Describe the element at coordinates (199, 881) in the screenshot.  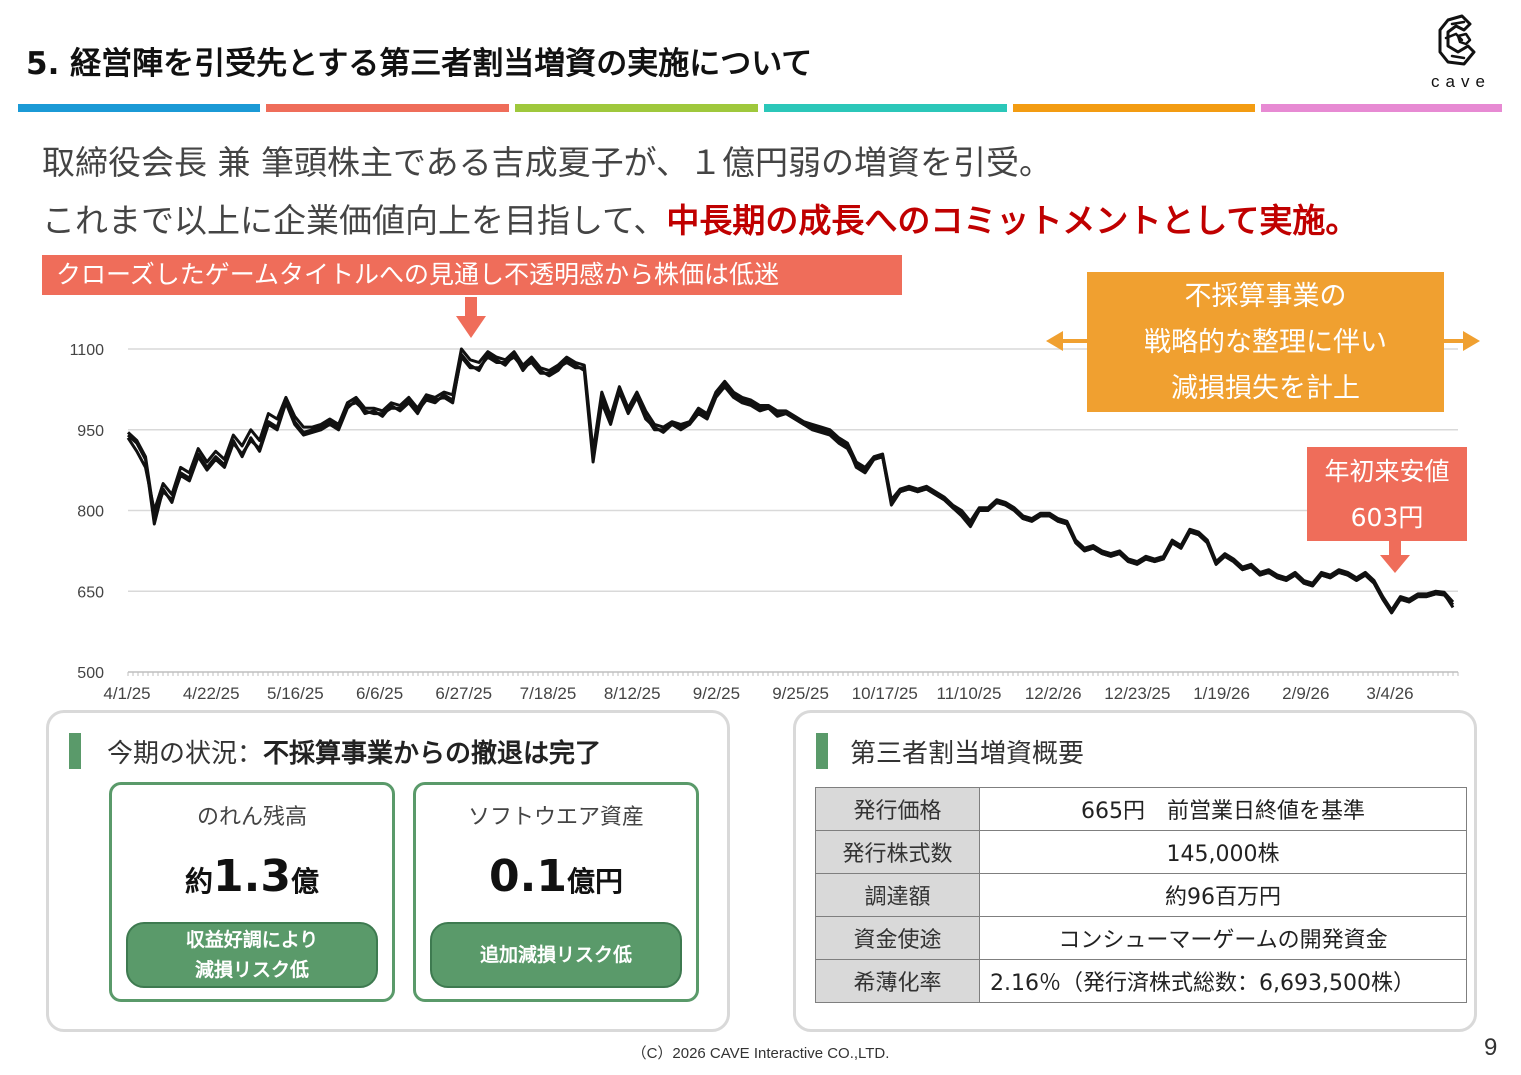
I see `goodwill-prefix: 約` at that location.